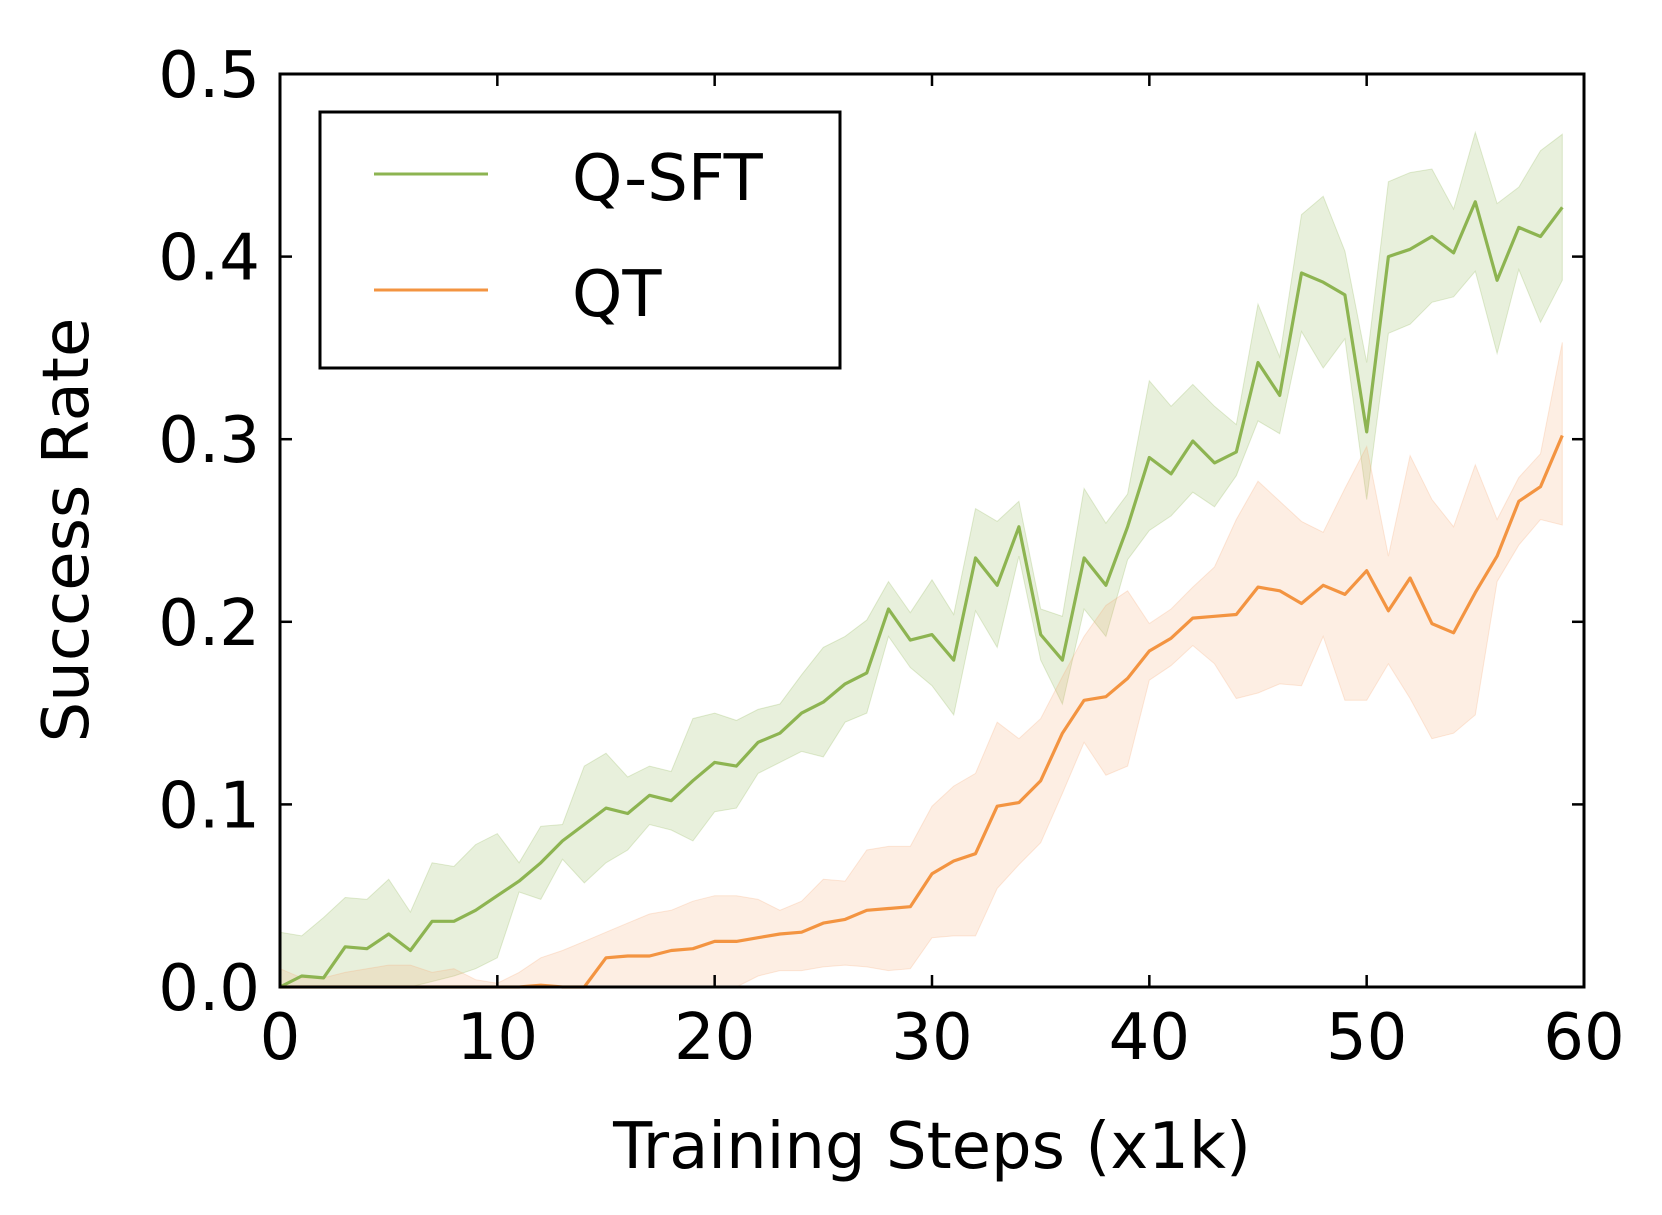 The height and width of the screenshot is (1215, 1662). Describe the element at coordinates (280, 1038) in the screenshot. I see `x-tick-label: 0` at that location.